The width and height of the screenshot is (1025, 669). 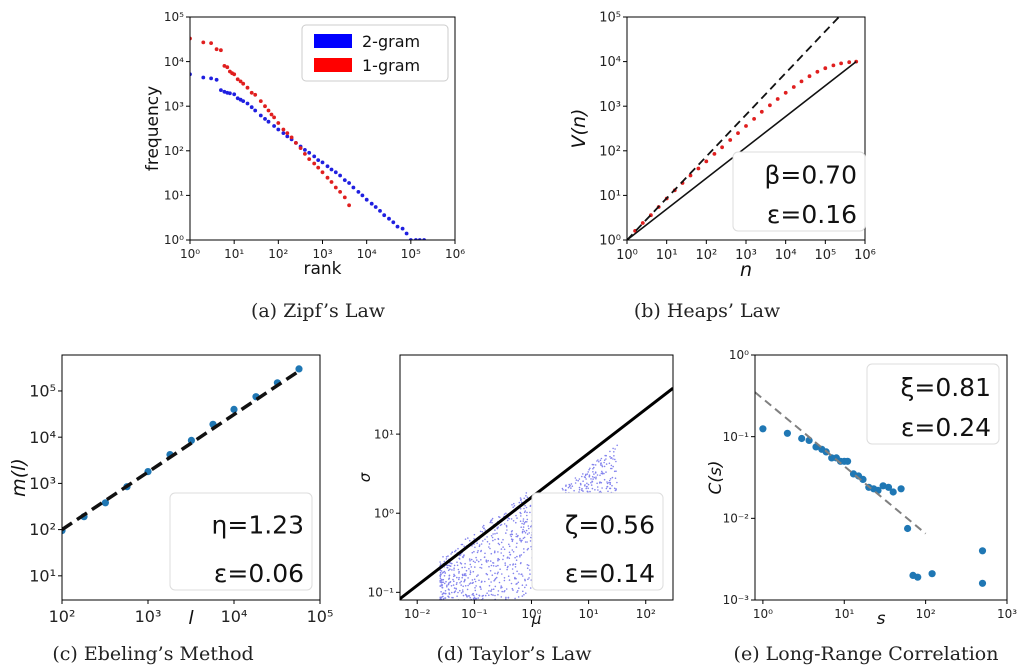 I want to click on panel-b-ytick-label: 10¹, so click(x=610, y=196).